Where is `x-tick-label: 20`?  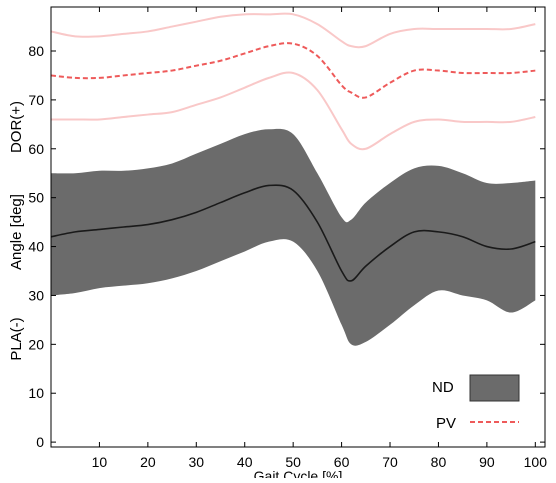 x-tick-label: 20 is located at coordinates (148, 462).